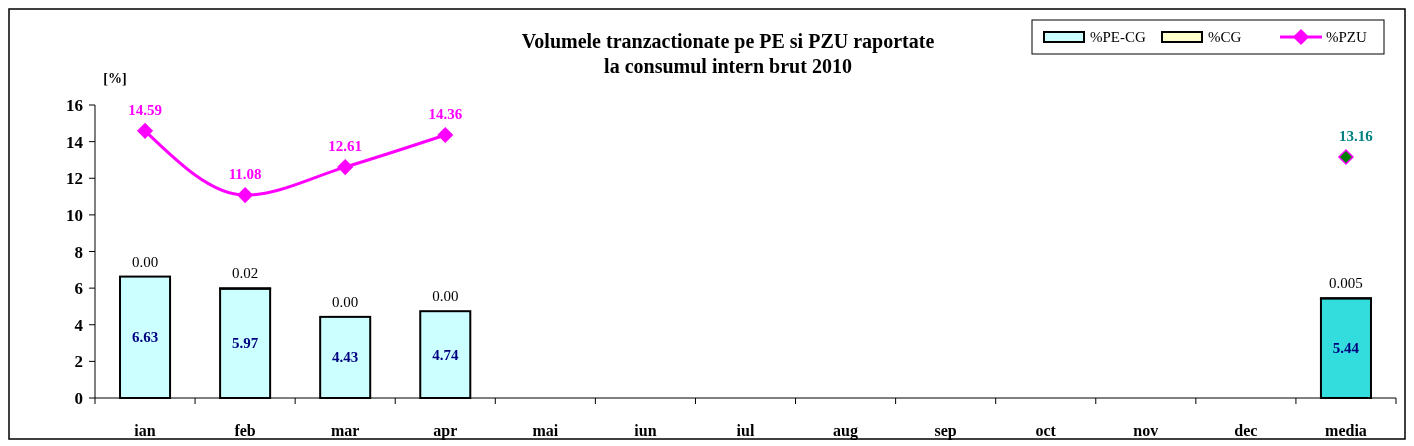 The height and width of the screenshot is (446, 1414). I want to click on x-tick-label: media, so click(1346, 430).